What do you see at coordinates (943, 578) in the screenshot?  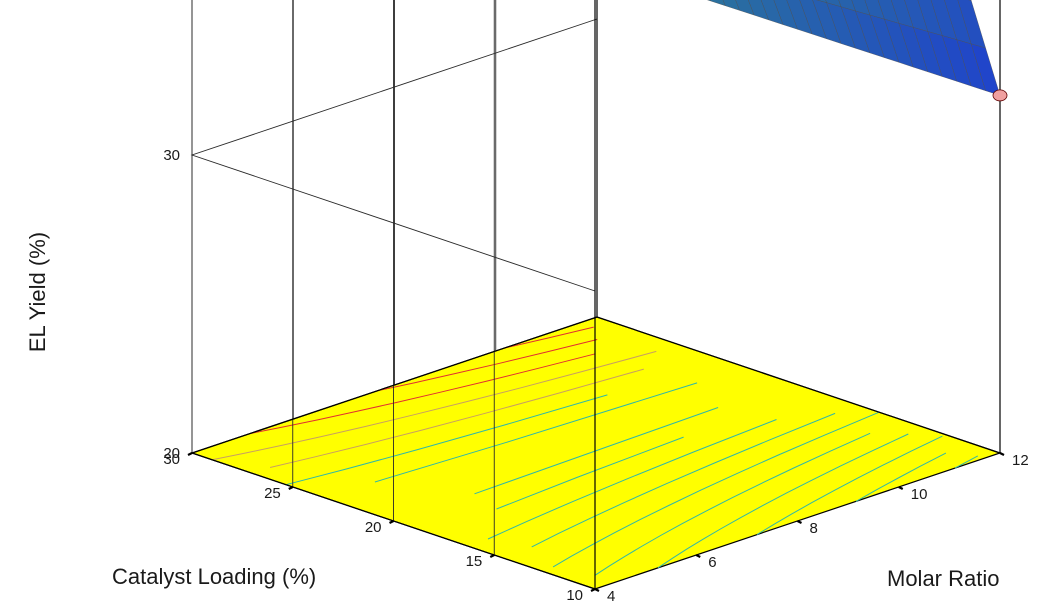 I see `x-axis-title: Molar Ratio` at bounding box center [943, 578].